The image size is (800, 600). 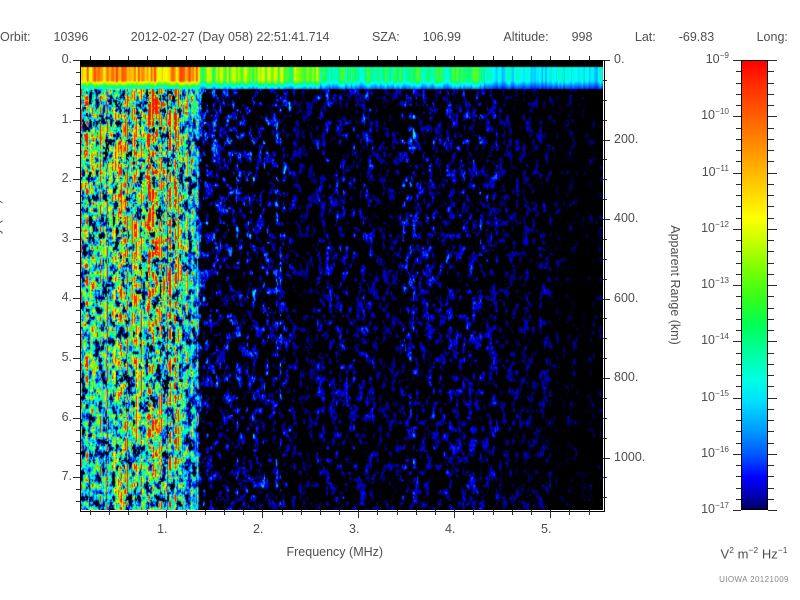 What do you see at coordinates (717, 59) in the screenshot?
I see `colorbar-tick-label: 10−9` at bounding box center [717, 59].